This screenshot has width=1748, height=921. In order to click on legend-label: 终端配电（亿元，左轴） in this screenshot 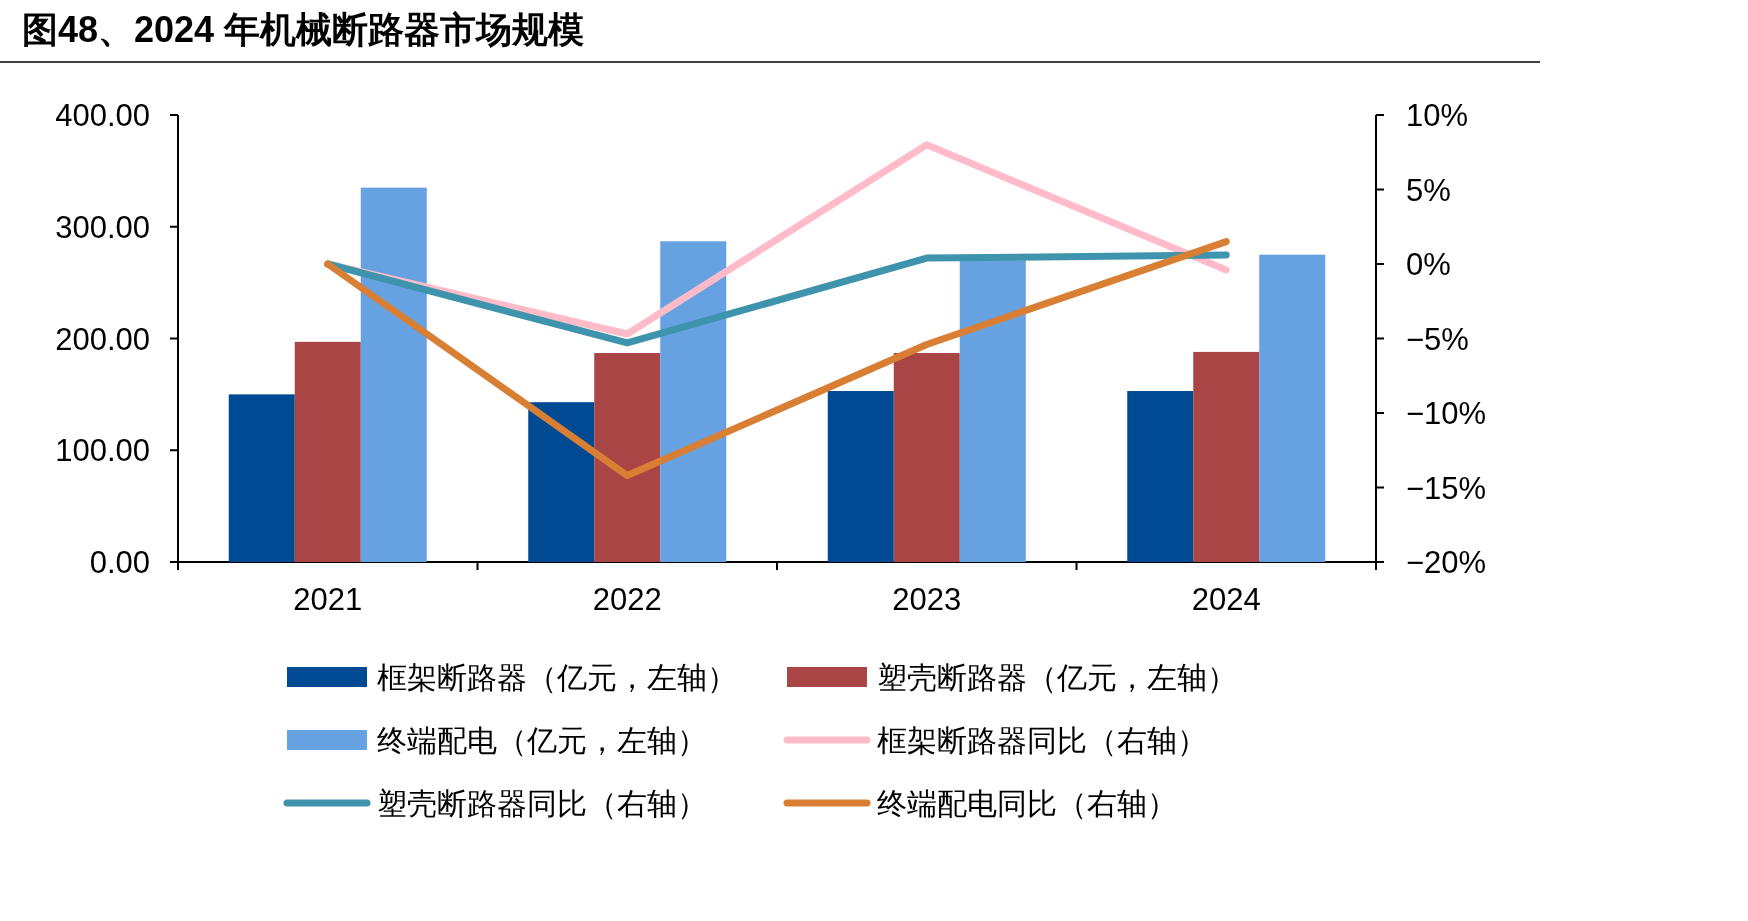, I will do `click(542, 740)`.